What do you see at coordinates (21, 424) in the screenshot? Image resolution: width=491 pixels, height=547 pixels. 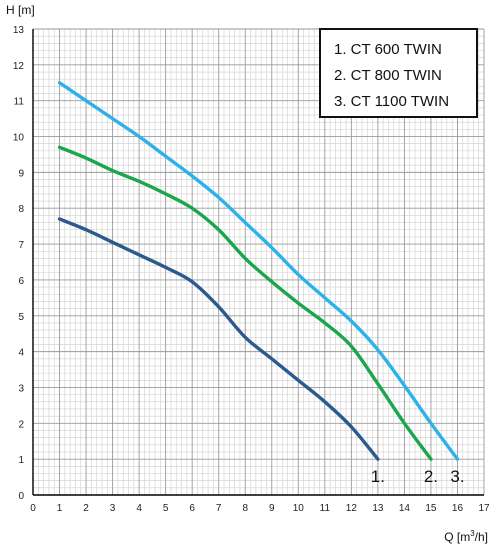 I see `y-tick-label: 2` at bounding box center [21, 424].